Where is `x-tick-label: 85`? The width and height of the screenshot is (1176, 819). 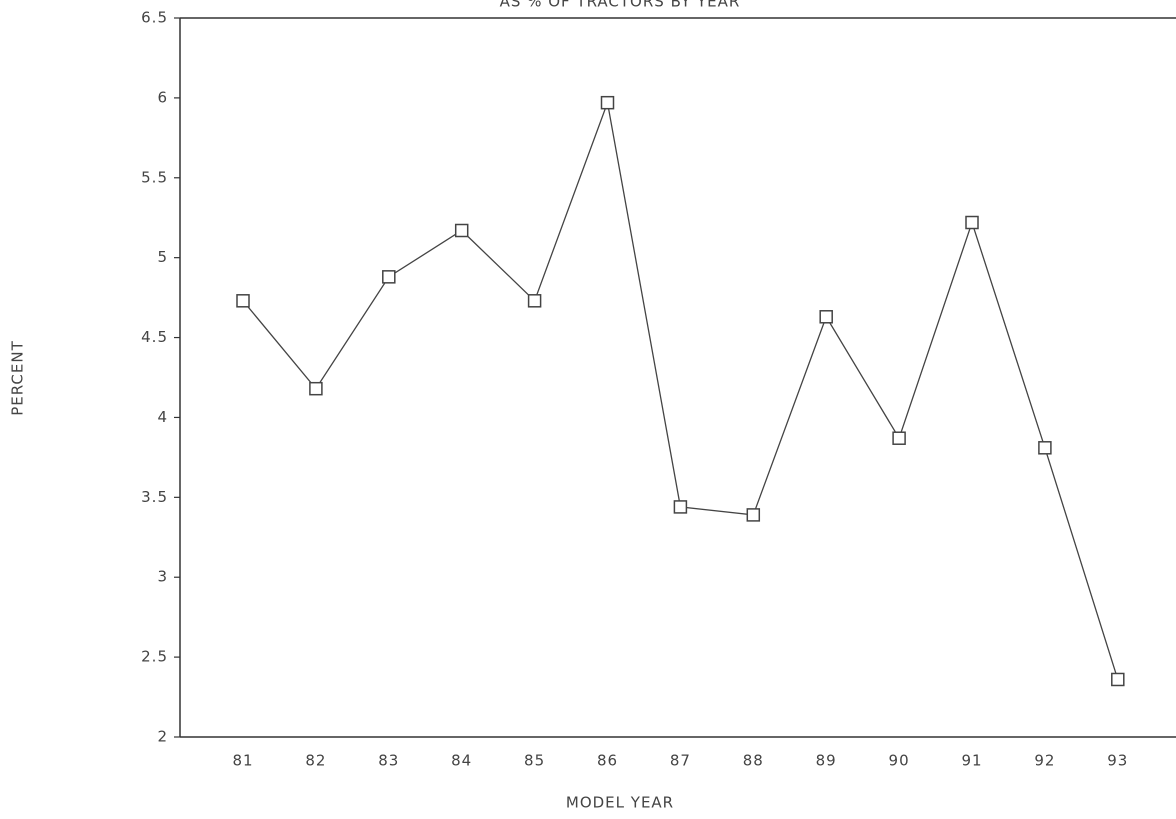
x-tick-label: 85 is located at coordinates (534, 761).